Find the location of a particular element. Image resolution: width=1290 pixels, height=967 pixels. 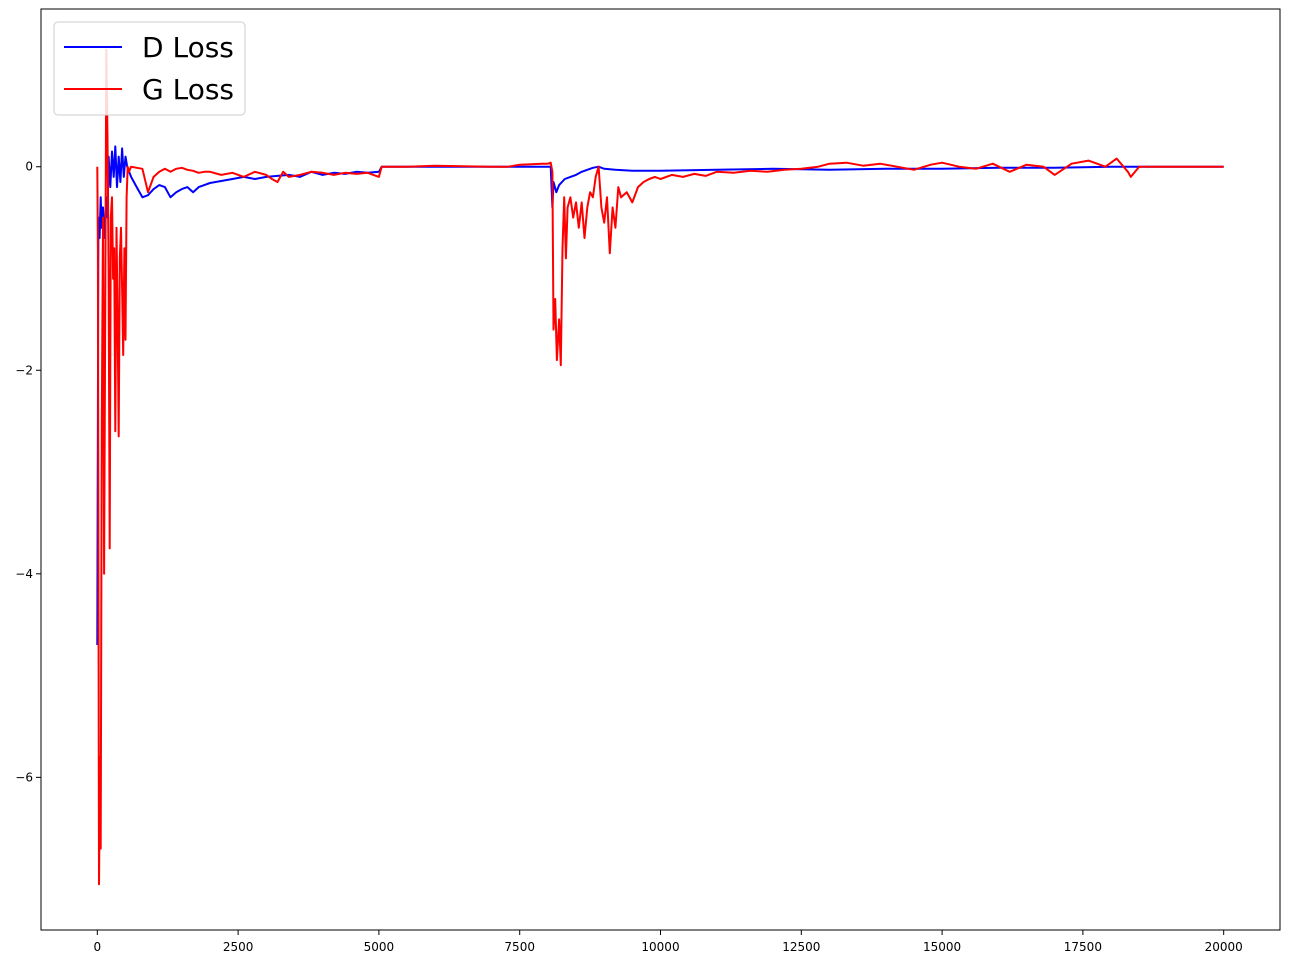

y-tick-label: 0 is located at coordinates (29, 167).